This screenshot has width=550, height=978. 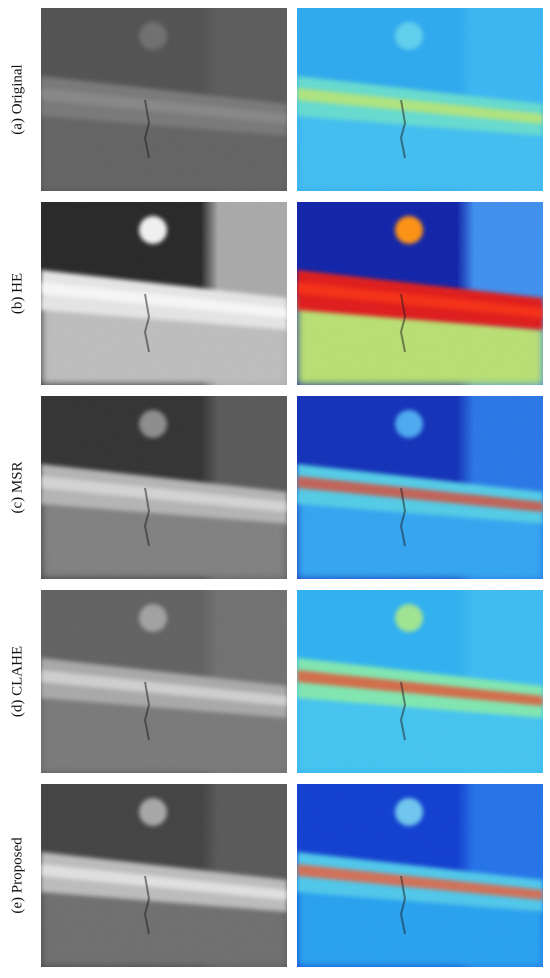 What do you see at coordinates (17, 875) in the screenshot?
I see `row-label: (e) Proposed` at bounding box center [17, 875].